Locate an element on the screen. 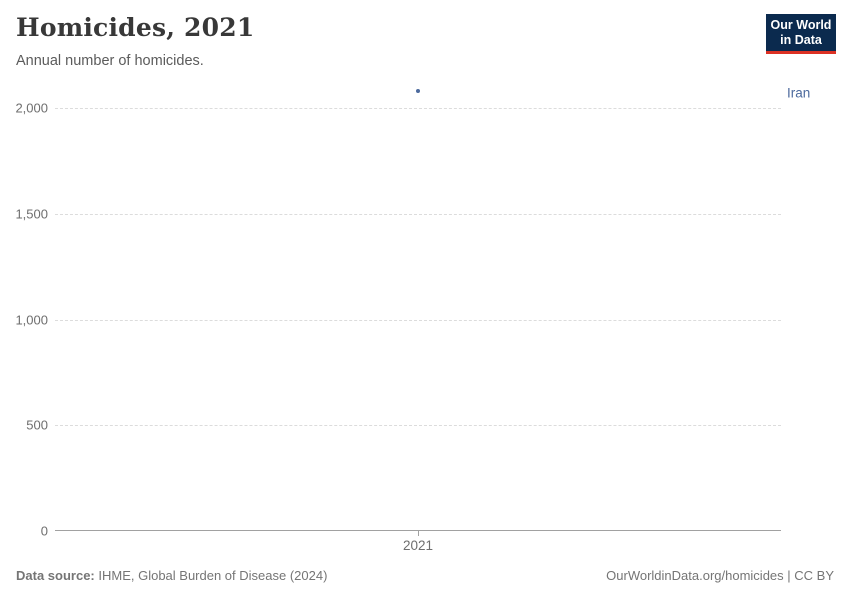 The width and height of the screenshot is (850, 600). data-source-value: IHME, Global Burden of Disease (2024) is located at coordinates (211, 575).